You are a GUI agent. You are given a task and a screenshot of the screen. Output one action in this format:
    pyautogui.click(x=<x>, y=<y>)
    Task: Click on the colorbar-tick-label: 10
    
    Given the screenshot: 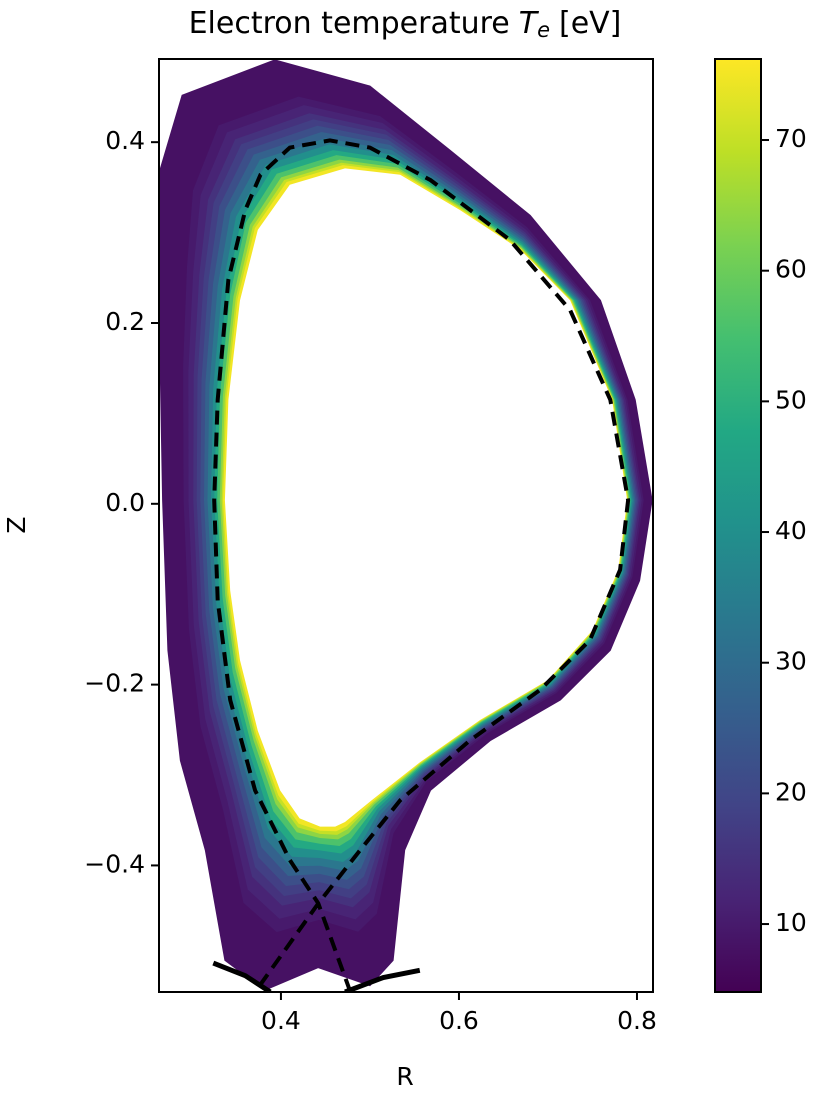 What is the action you would take?
    pyautogui.click(x=791, y=922)
    